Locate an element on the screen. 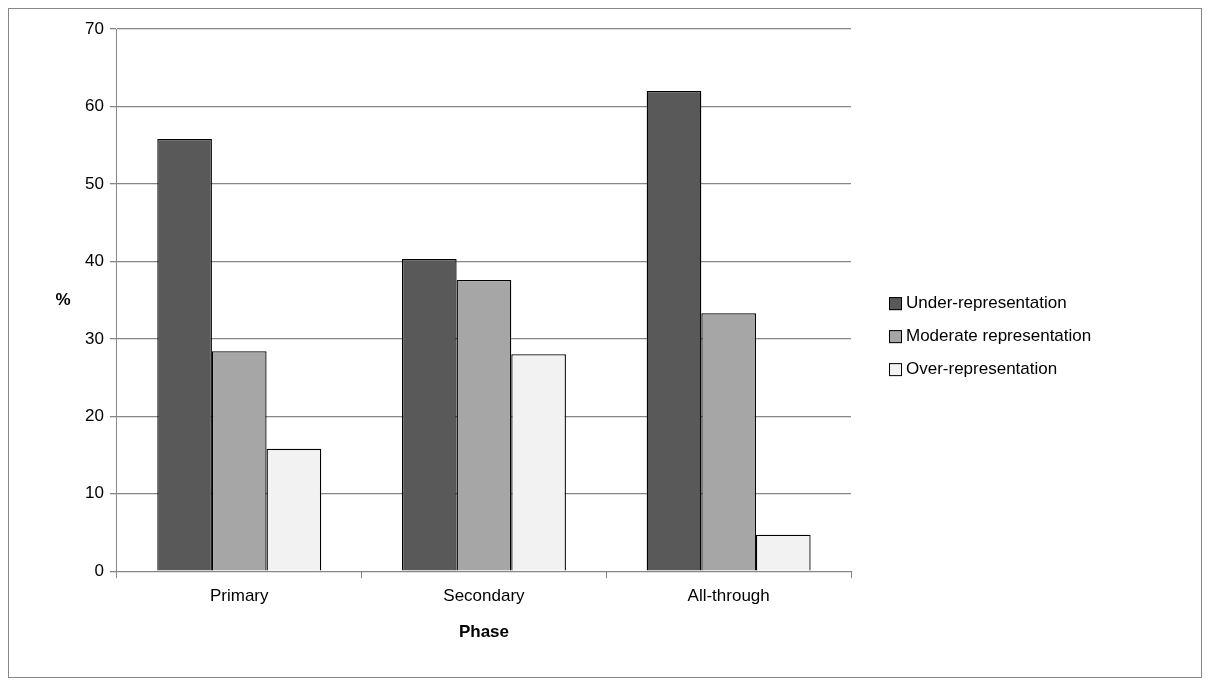 This screenshot has height=686, width=1210. x-tick-label: Secondary is located at coordinates (484, 596).